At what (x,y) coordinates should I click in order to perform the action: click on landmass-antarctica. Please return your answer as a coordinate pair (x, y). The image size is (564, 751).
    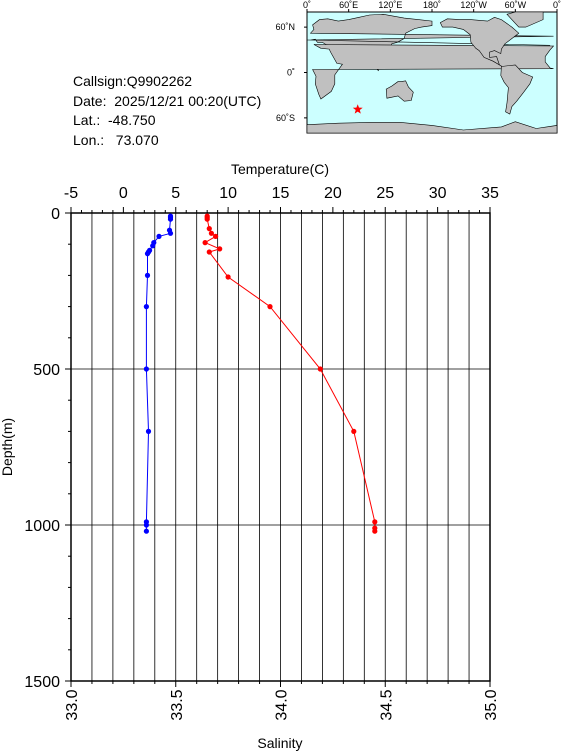
    Looking at the image, I should click on (432, 127).